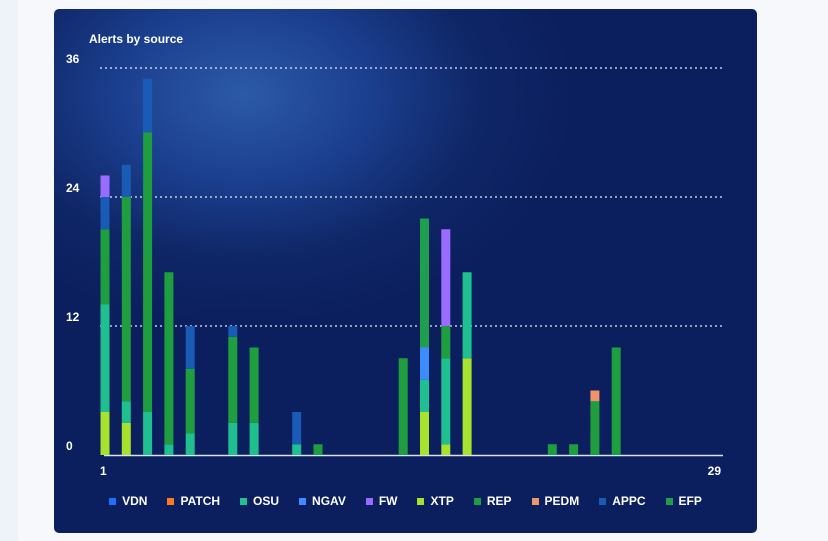  Describe the element at coordinates (73, 188) in the screenshot. I see `y-tick-label-24: 24` at that location.